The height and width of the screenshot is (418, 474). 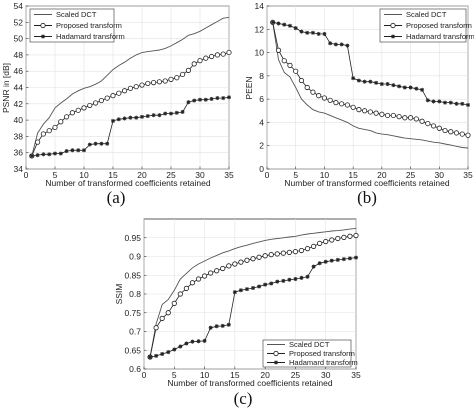 I want to click on panel-a-ytick-label: 50, so click(x=19, y=39).